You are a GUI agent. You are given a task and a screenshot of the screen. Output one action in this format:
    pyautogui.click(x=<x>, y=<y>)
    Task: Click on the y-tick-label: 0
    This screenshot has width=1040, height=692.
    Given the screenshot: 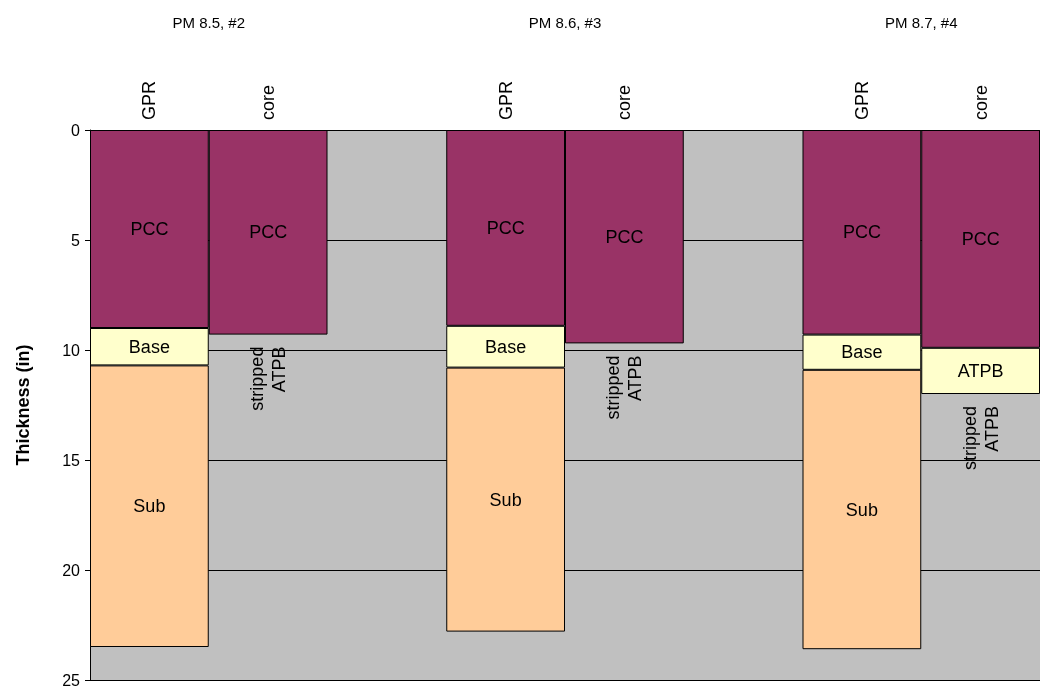 What is the action you would take?
    pyautogui.click(x=76, y=130)
    